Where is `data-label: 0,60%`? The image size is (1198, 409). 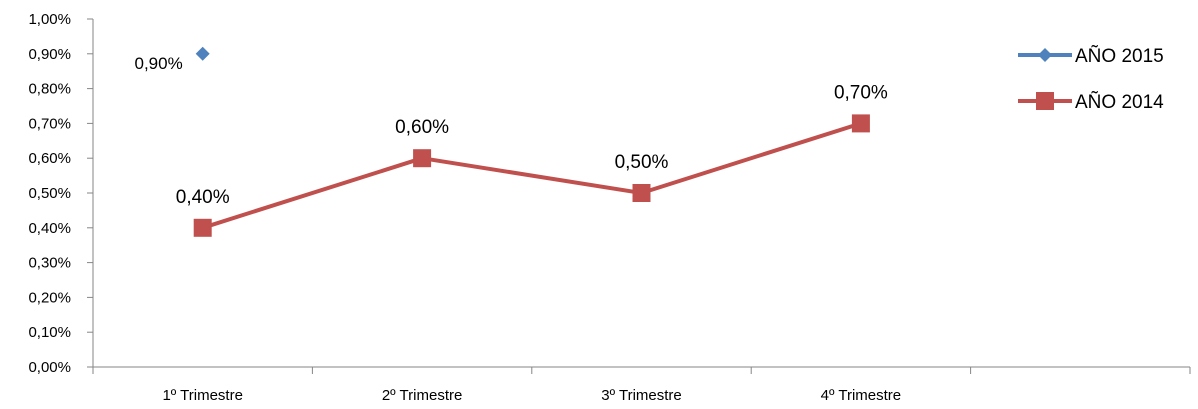
data-label: 0,60% is located at coordinates (422, 127).